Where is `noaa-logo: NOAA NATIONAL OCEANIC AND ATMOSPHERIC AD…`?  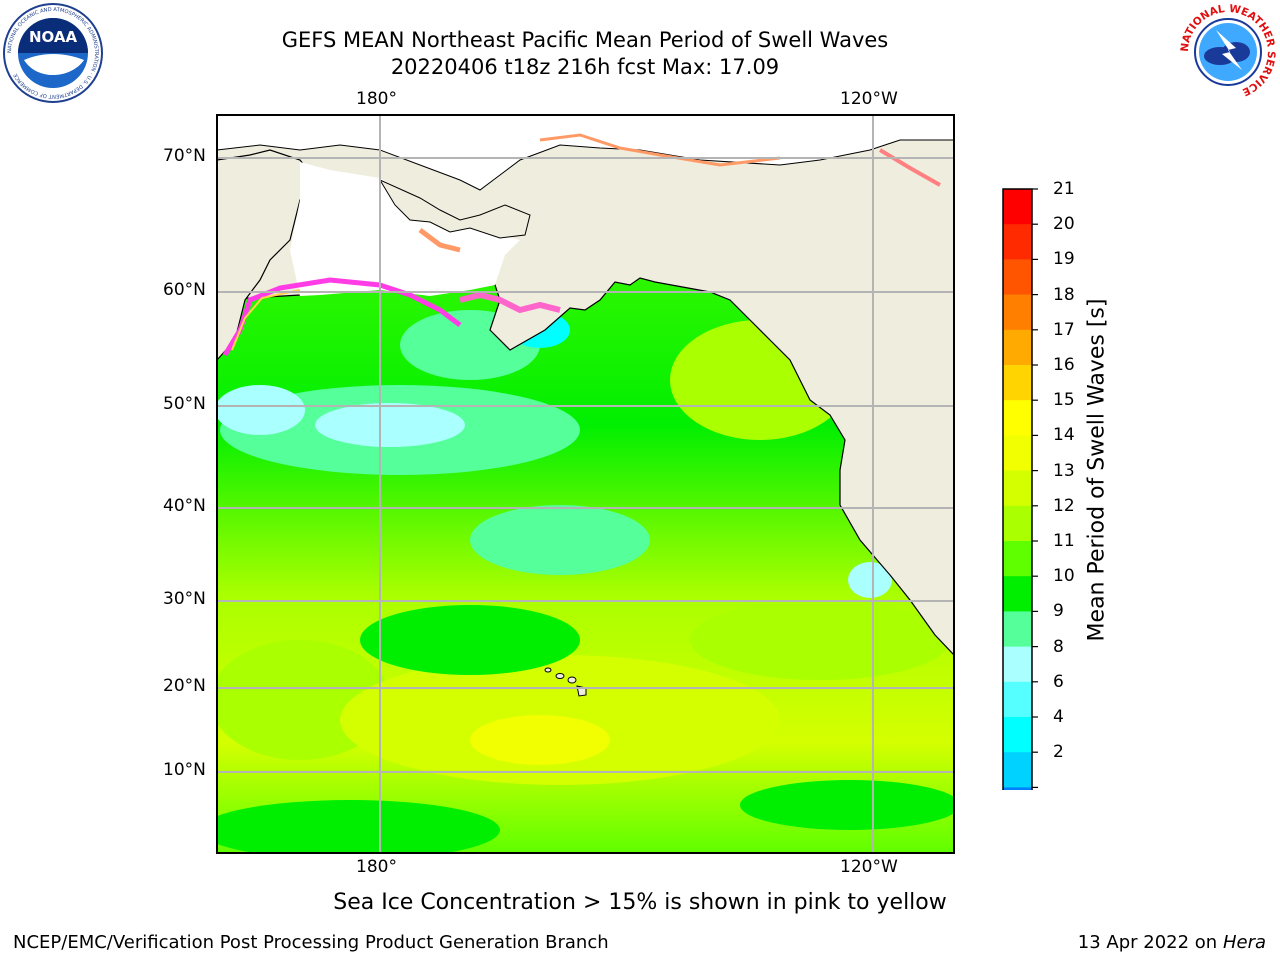 noaa-logo: NOAA NATIONAL OCEANIC AND ATMOSPHERIC AD… is located at coordinates (53, 53).